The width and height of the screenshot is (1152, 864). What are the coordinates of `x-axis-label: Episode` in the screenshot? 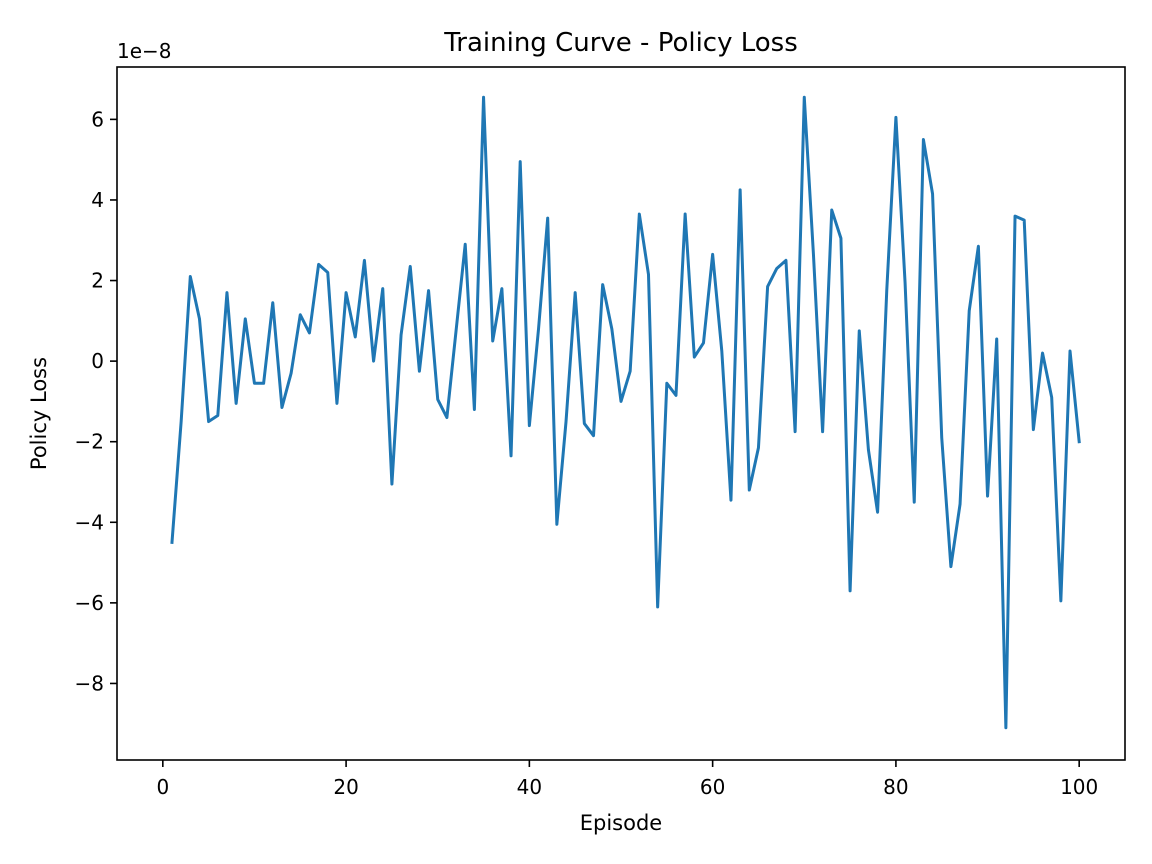 It's located at (621, 823).